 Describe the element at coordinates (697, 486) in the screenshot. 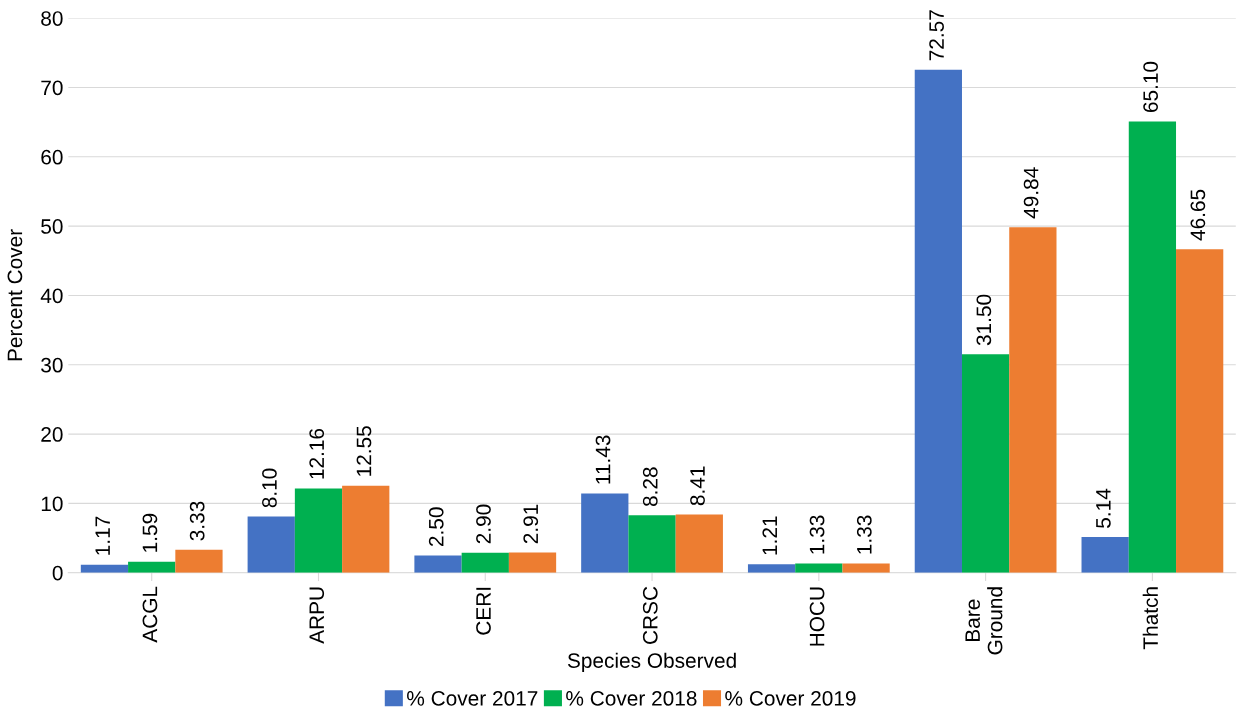

I see `data-label: 8.41` at that location.